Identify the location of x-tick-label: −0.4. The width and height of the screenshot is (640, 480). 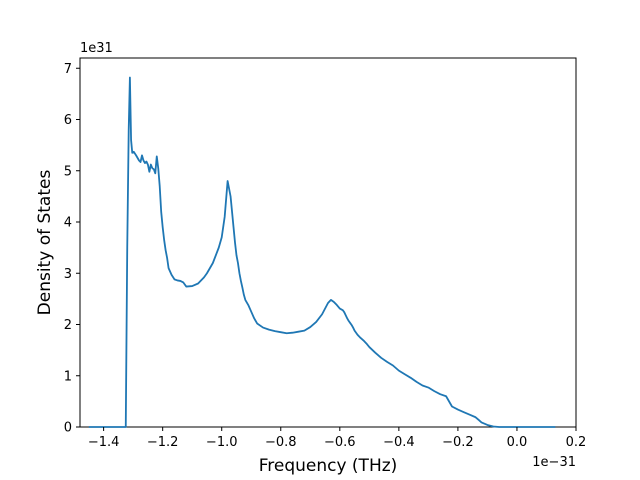
(399, 442).